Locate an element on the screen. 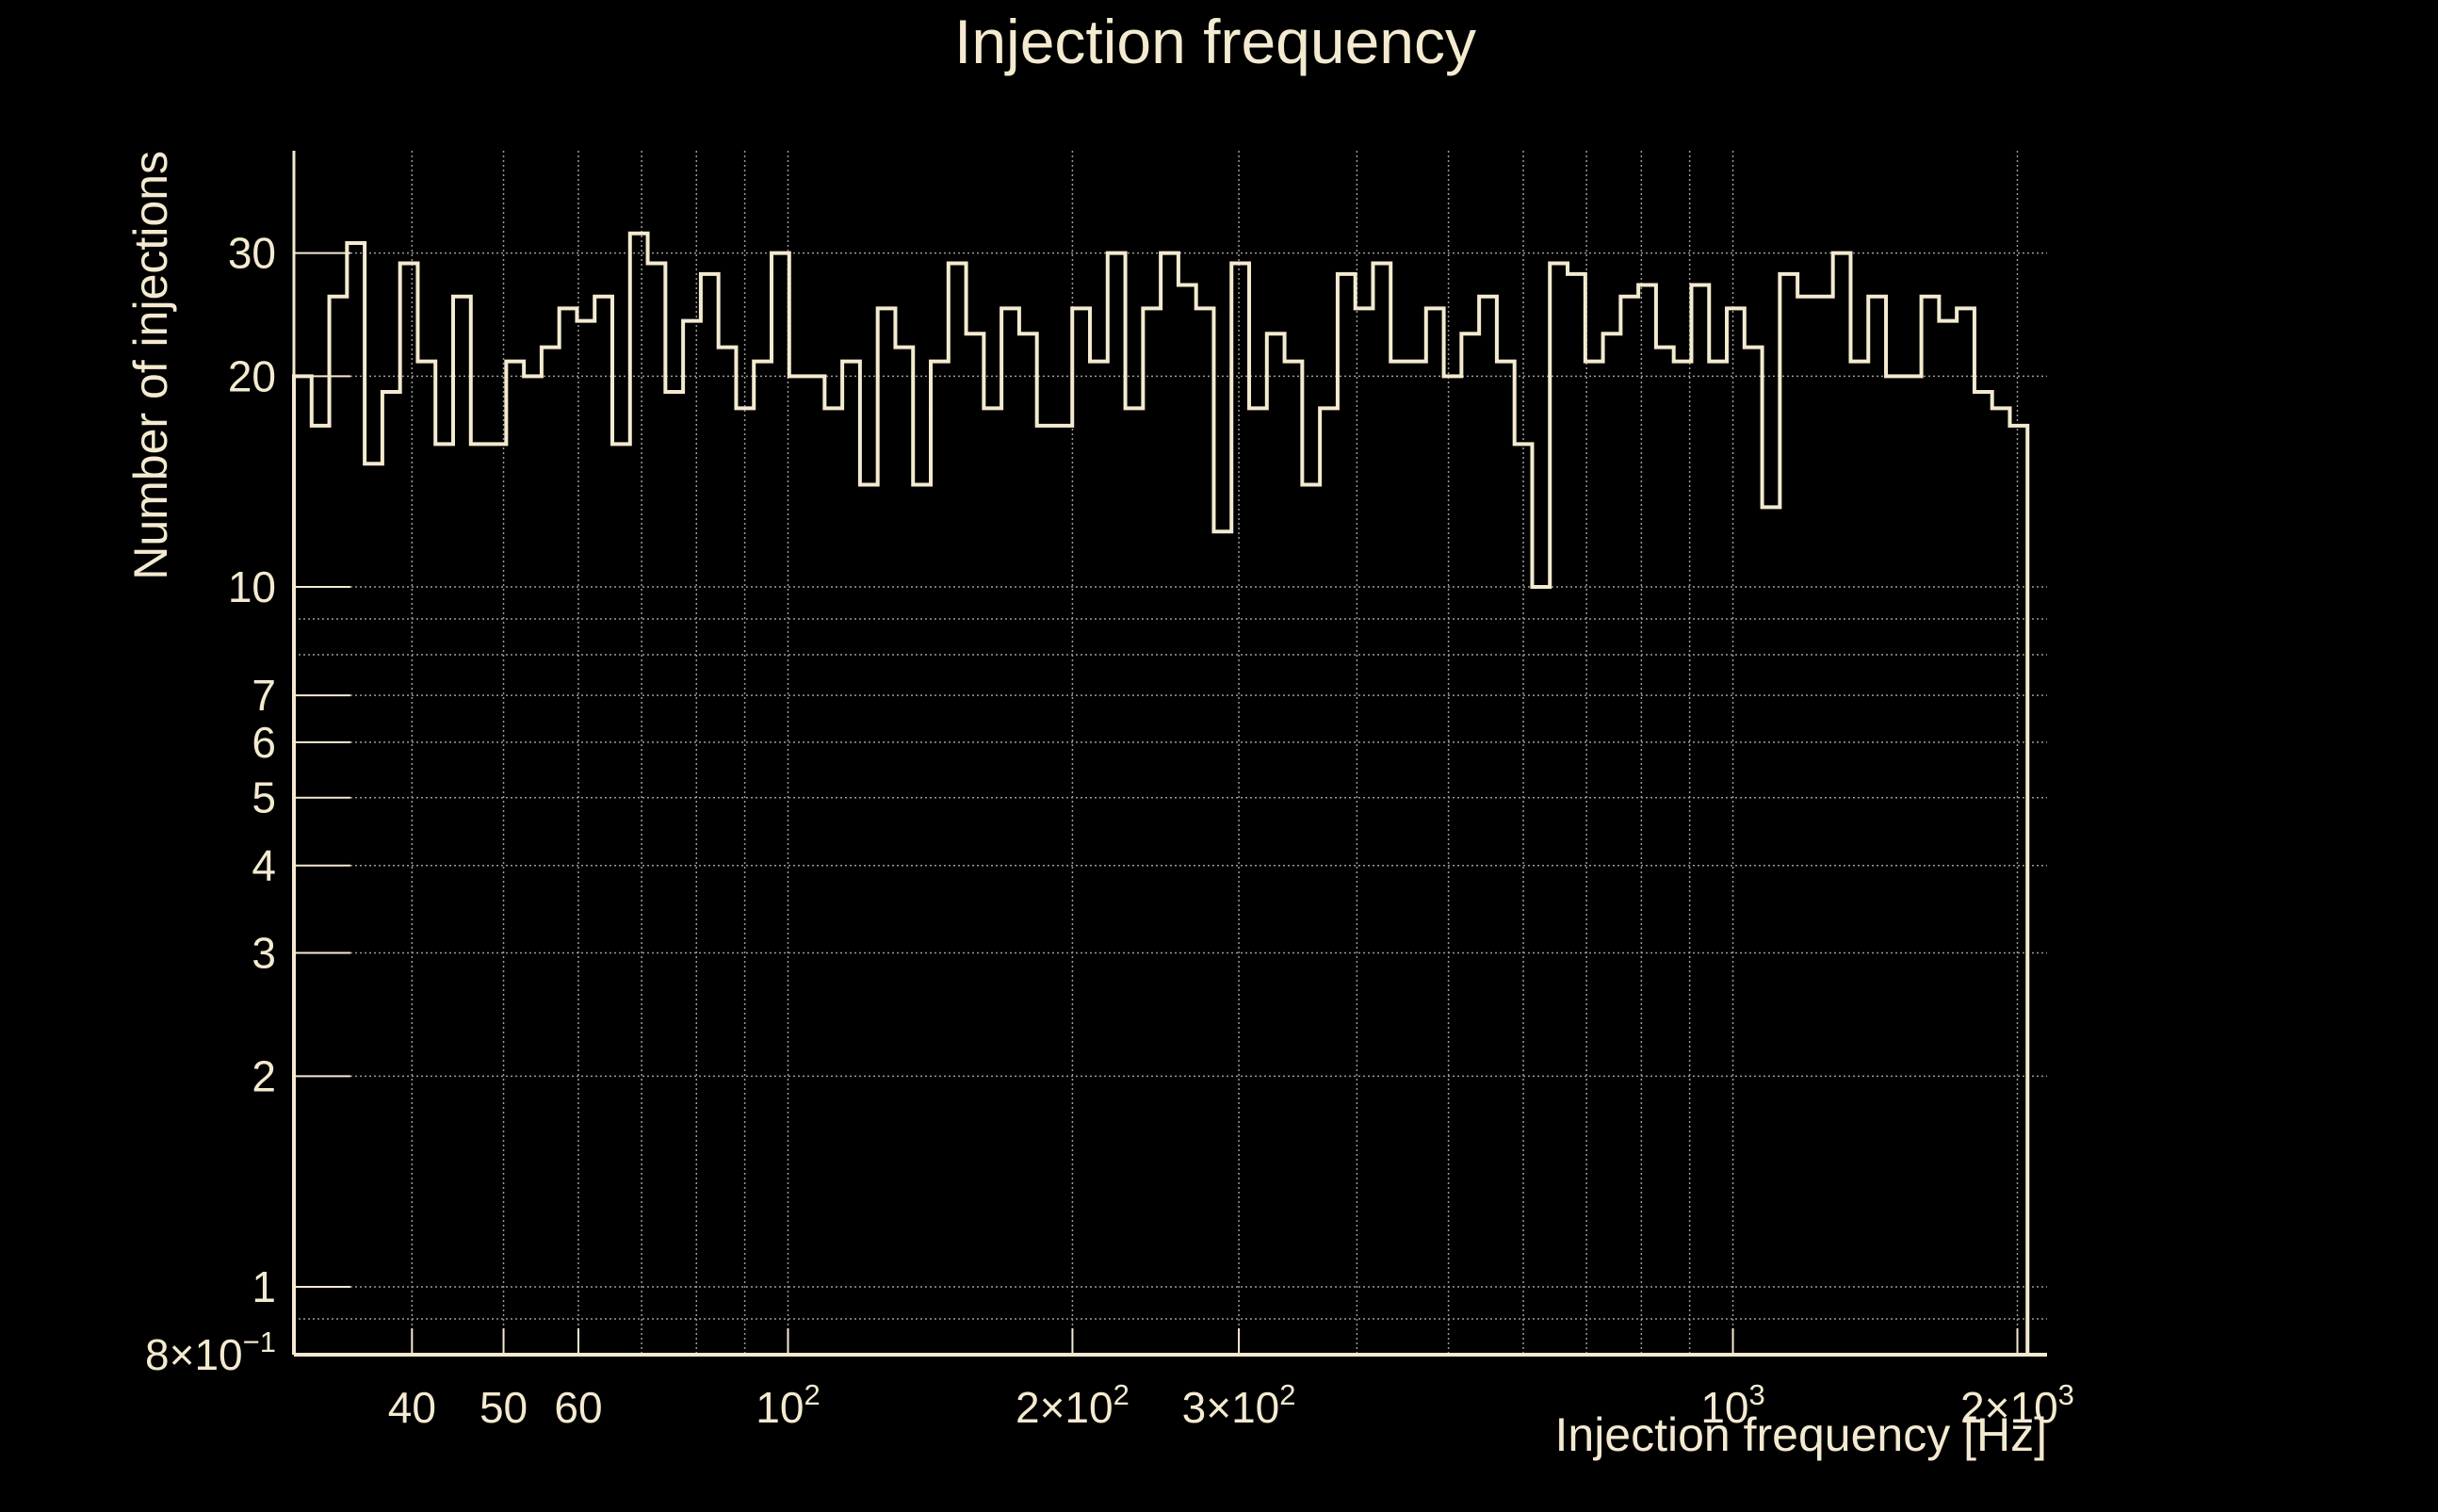 The height and width of the screenshot is (1512, 2438). y-tick-label: 30 is located at coordinates (252, 253).